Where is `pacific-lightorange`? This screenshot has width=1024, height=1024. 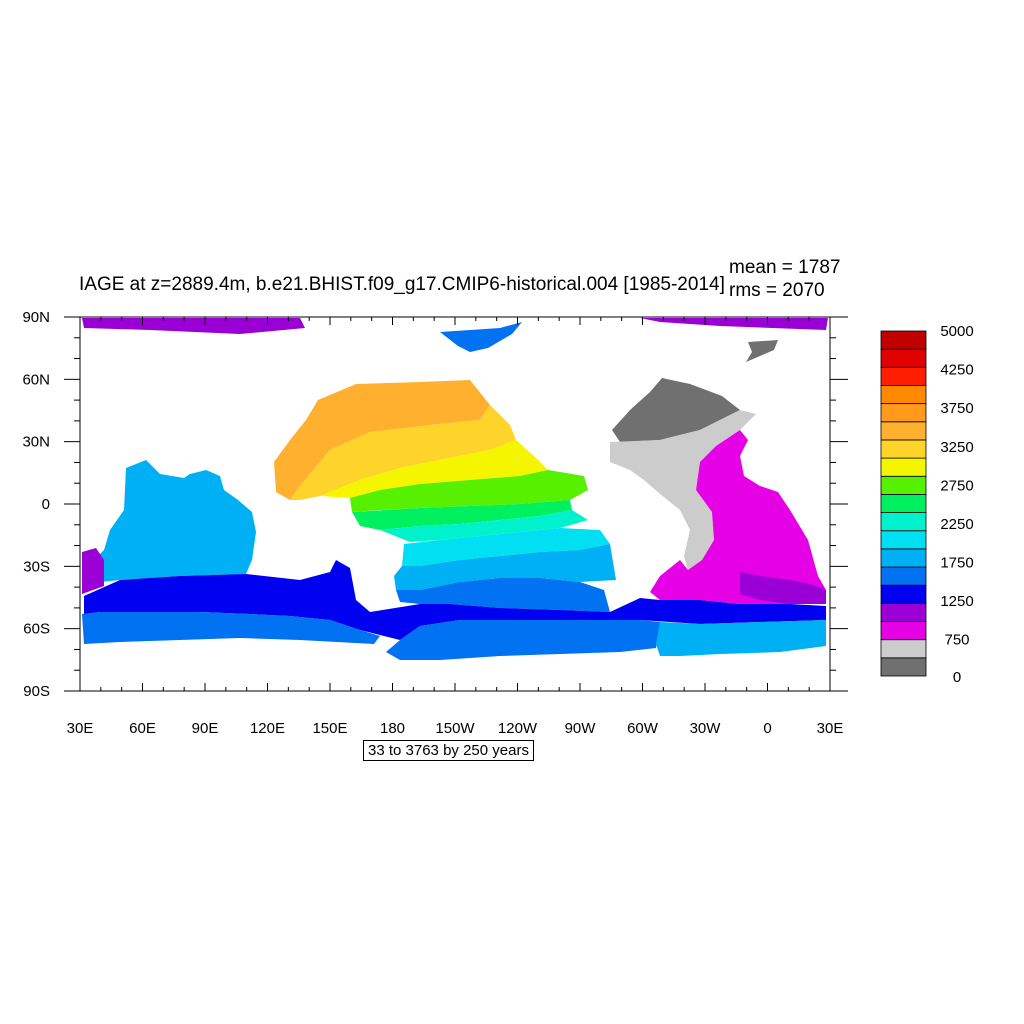
pacific-lightorange is located at coordinates (403, 452).